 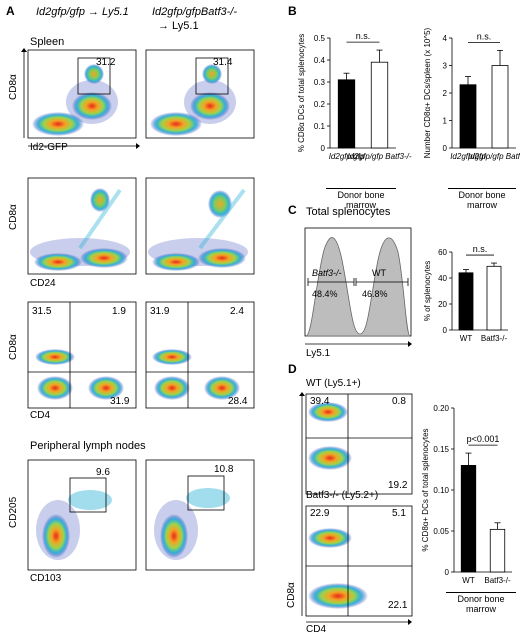 I want to click on y-tick-label: 1, so click(x=445, y=121).